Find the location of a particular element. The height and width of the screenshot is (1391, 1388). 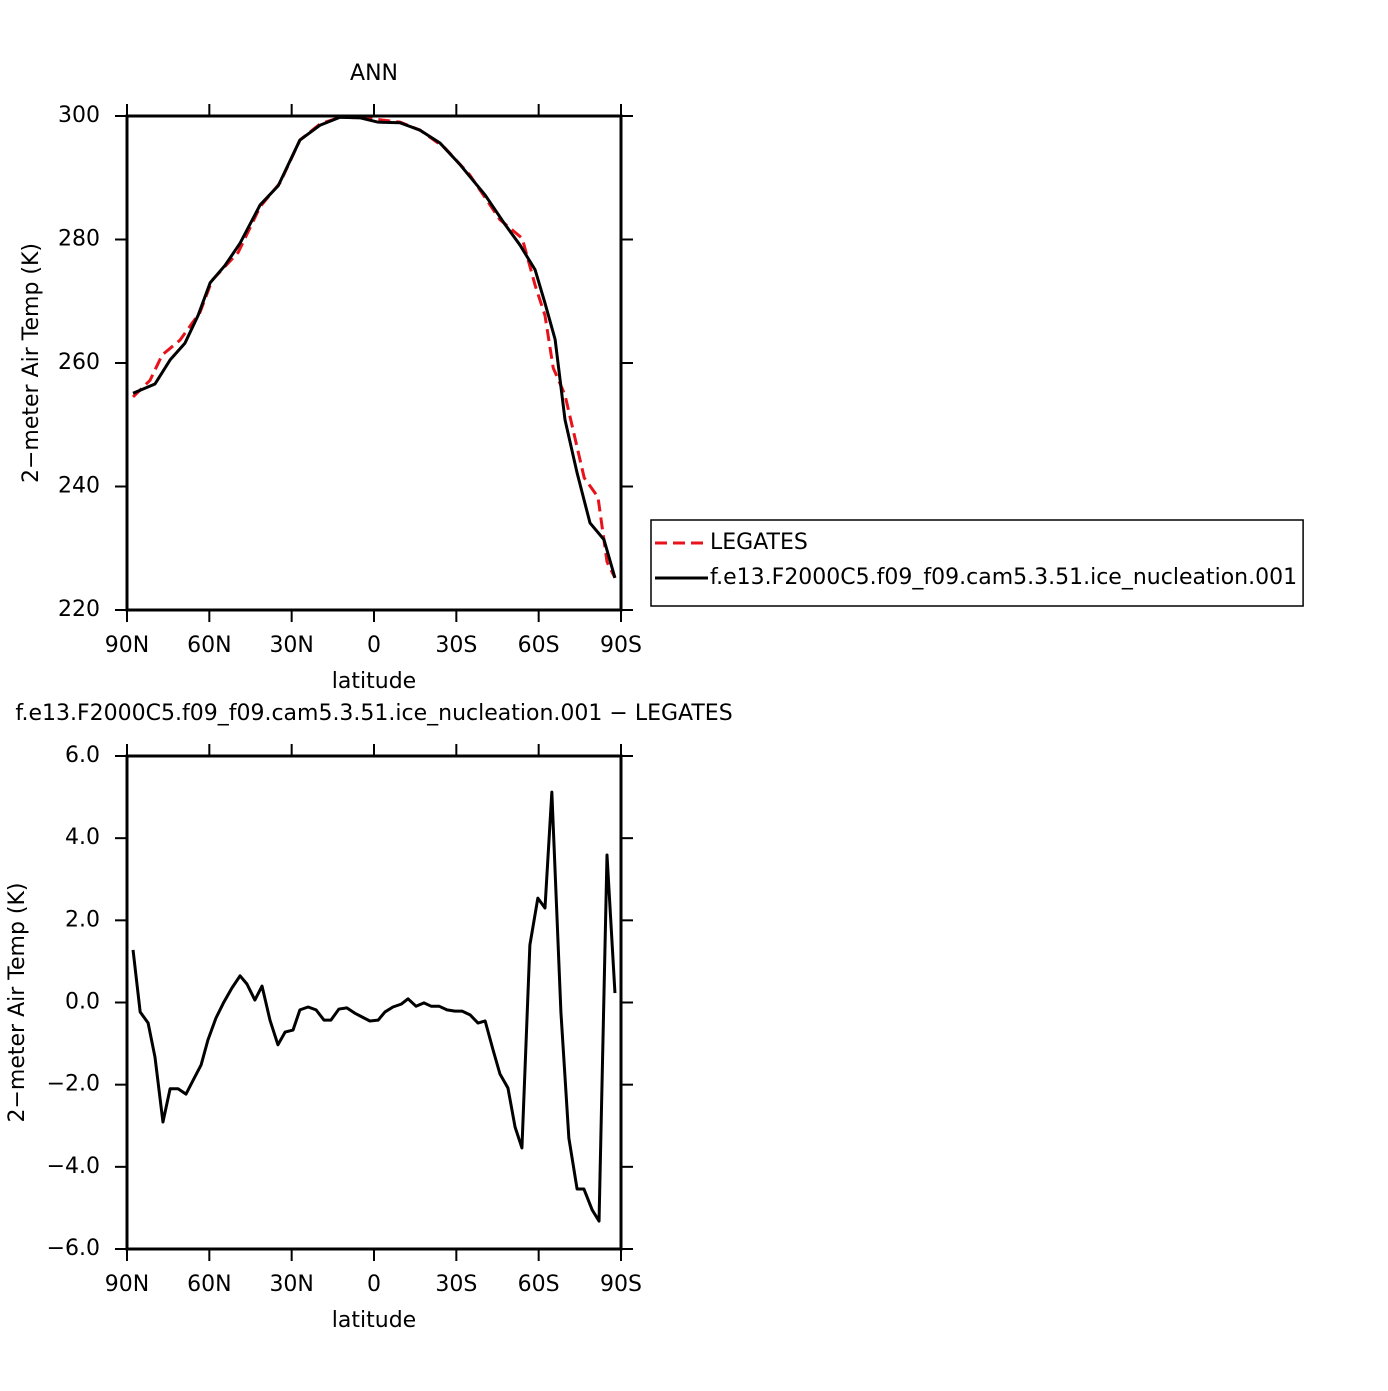

y-tick-label: 240 is located at coordinates (79, 486).